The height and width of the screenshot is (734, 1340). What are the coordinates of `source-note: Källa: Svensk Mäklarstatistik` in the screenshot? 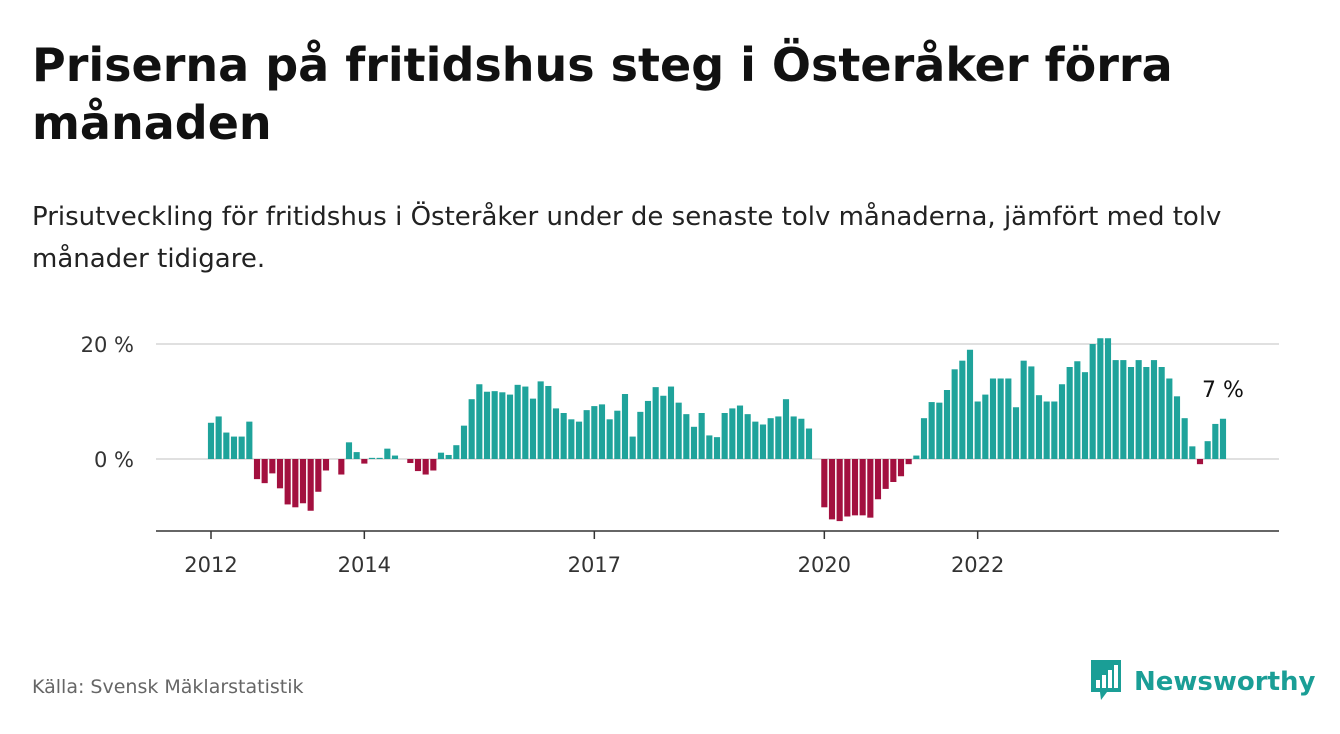 It's located at (168, 687).